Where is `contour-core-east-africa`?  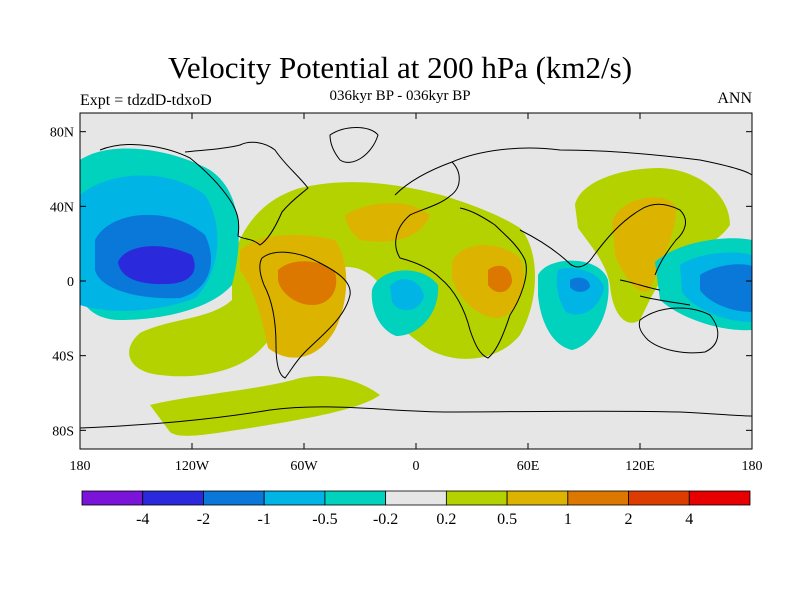 contour-core-east-africa is located at coordinates (488, 281).